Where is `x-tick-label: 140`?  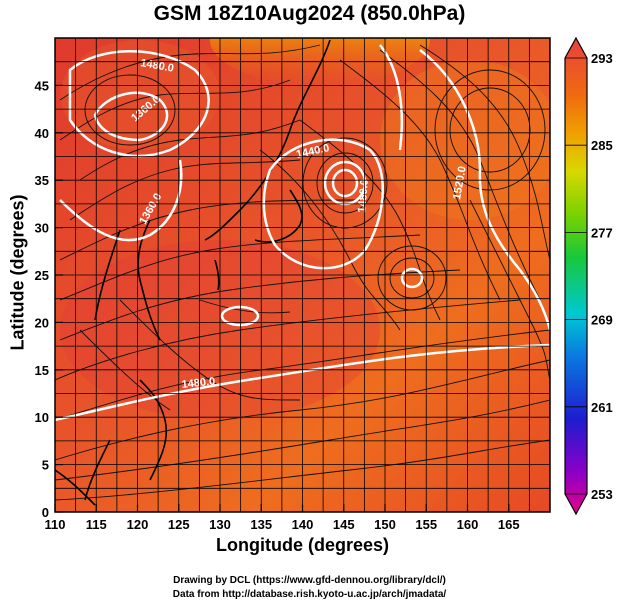 x-tick-label: 140 is located at coordinates (303, 524).